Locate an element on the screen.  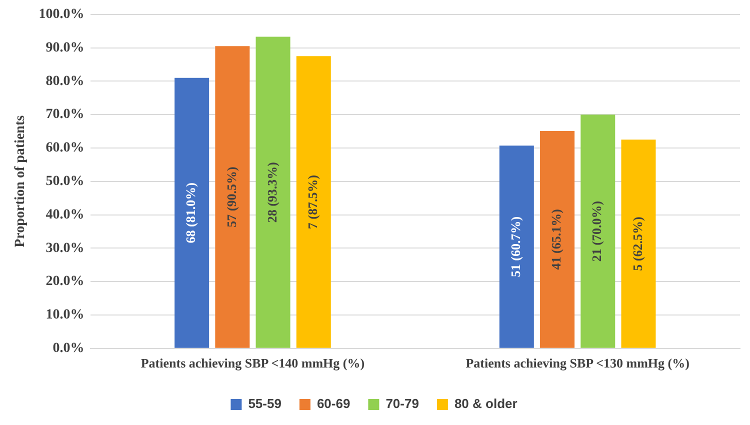
x-tick-label: Patients achieving SBP <140 mmHg (%) is located at coordinates (252, 363).